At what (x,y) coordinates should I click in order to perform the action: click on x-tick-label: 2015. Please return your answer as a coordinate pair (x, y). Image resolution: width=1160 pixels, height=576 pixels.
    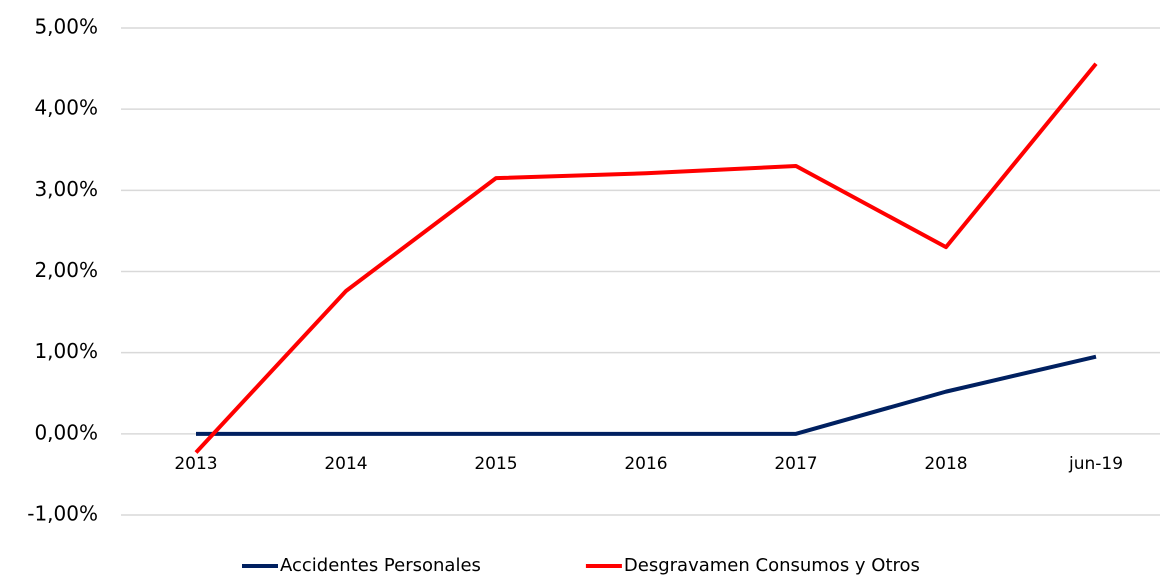
    Looking at the image, I should click on (495, 464).